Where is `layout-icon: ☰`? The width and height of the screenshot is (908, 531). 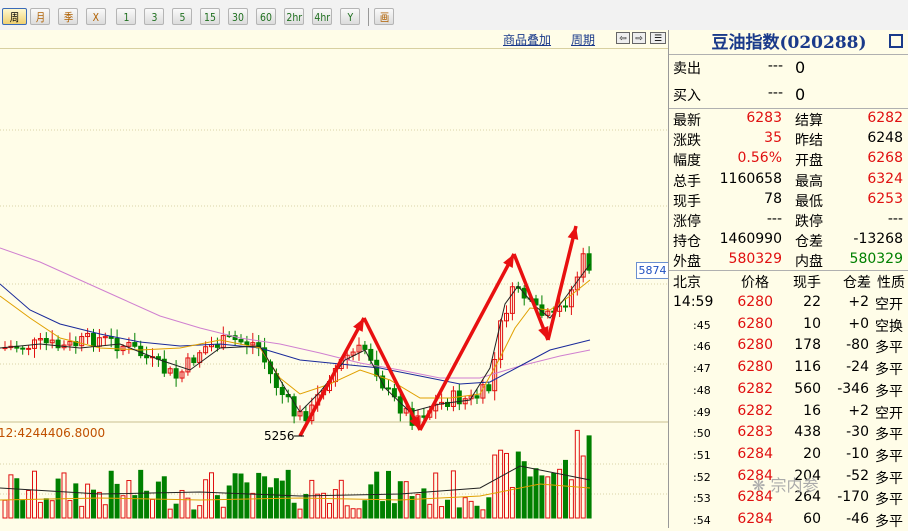
layout-icon: ☰ is located at coordinates (658, 38).